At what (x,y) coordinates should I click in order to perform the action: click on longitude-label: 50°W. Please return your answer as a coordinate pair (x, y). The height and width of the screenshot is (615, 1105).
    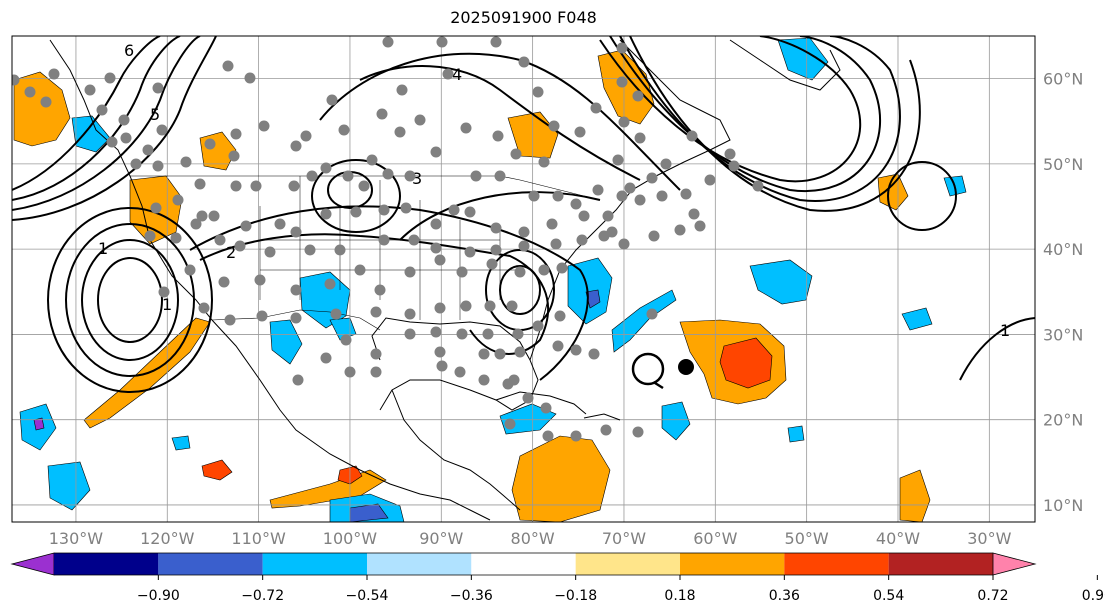
    Looking at the image, I should click on (807, 538).